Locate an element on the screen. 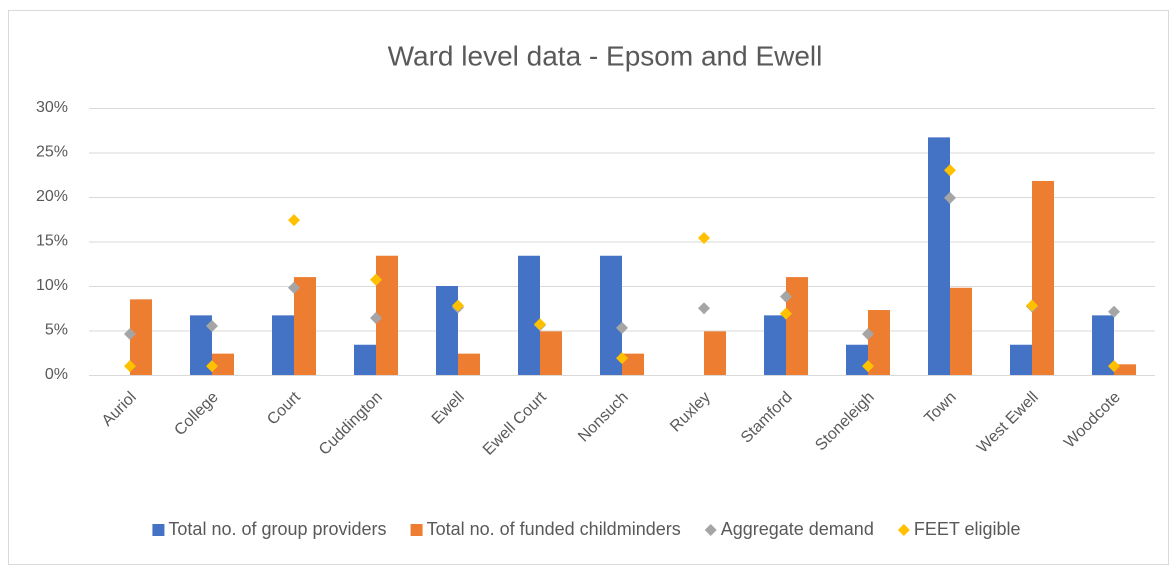 The image size is (1171, 566). y-tick-label: 25% is located at coordinates (52, 152).